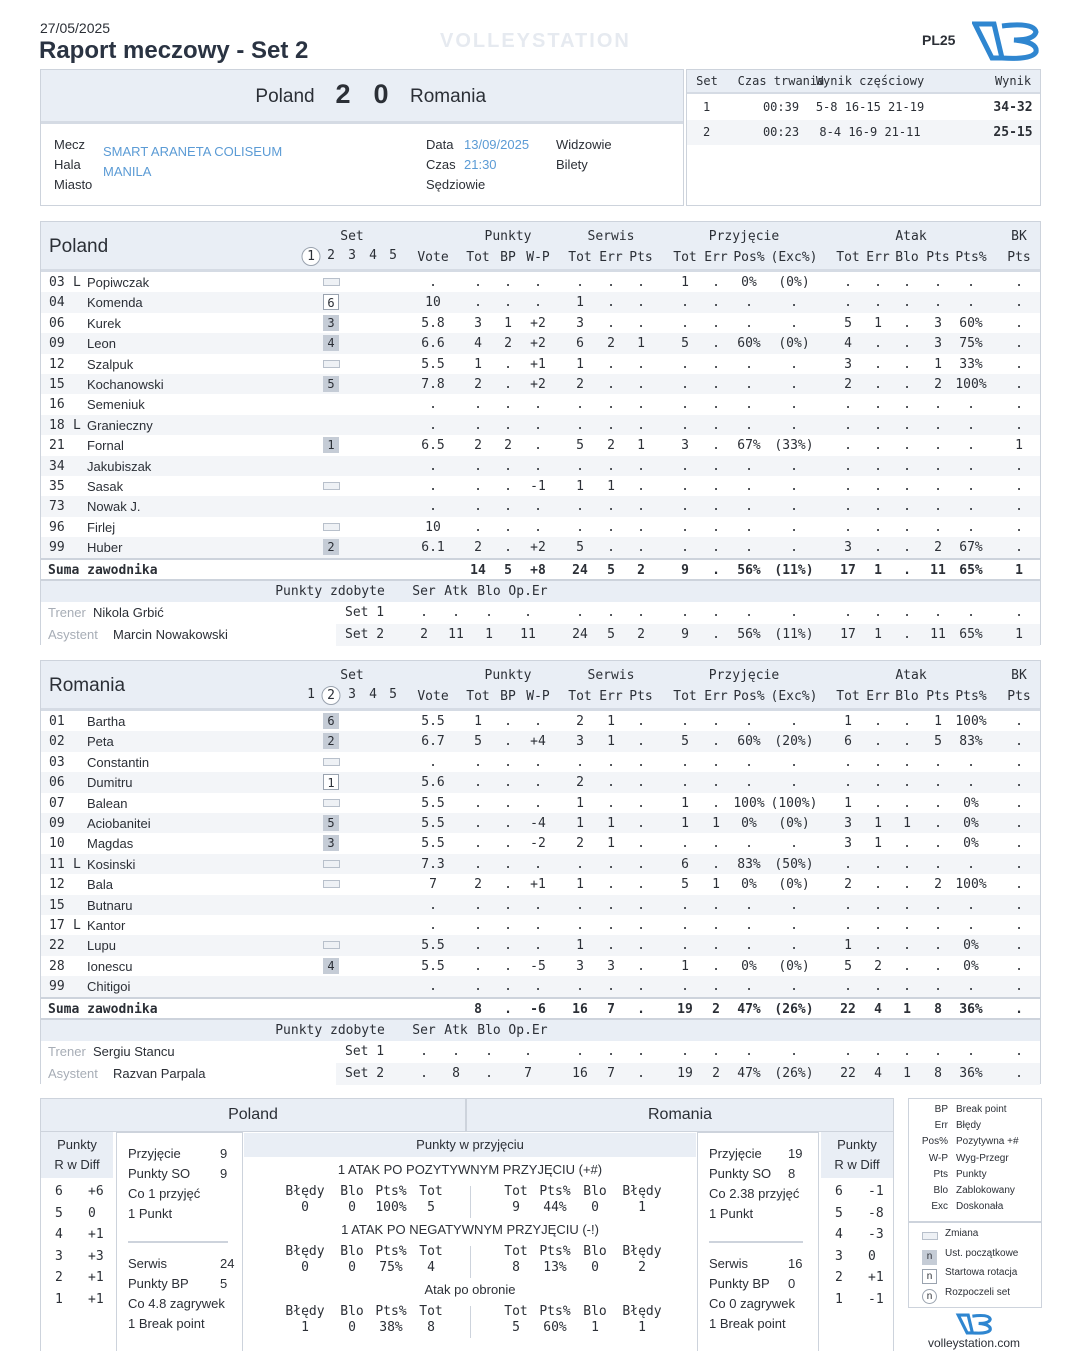 This screenshot has height=1351, width=1080. What do you see at coordinates (1019, 257) in the screenshot?
I see `column-header: Pts` at bounding box center [1019, 257].